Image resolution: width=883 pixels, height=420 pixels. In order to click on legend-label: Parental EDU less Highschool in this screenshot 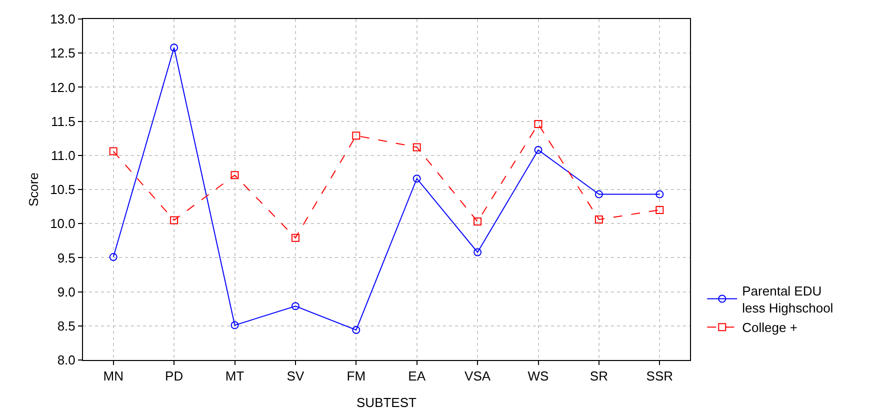, I will do `click(788, 299)`.